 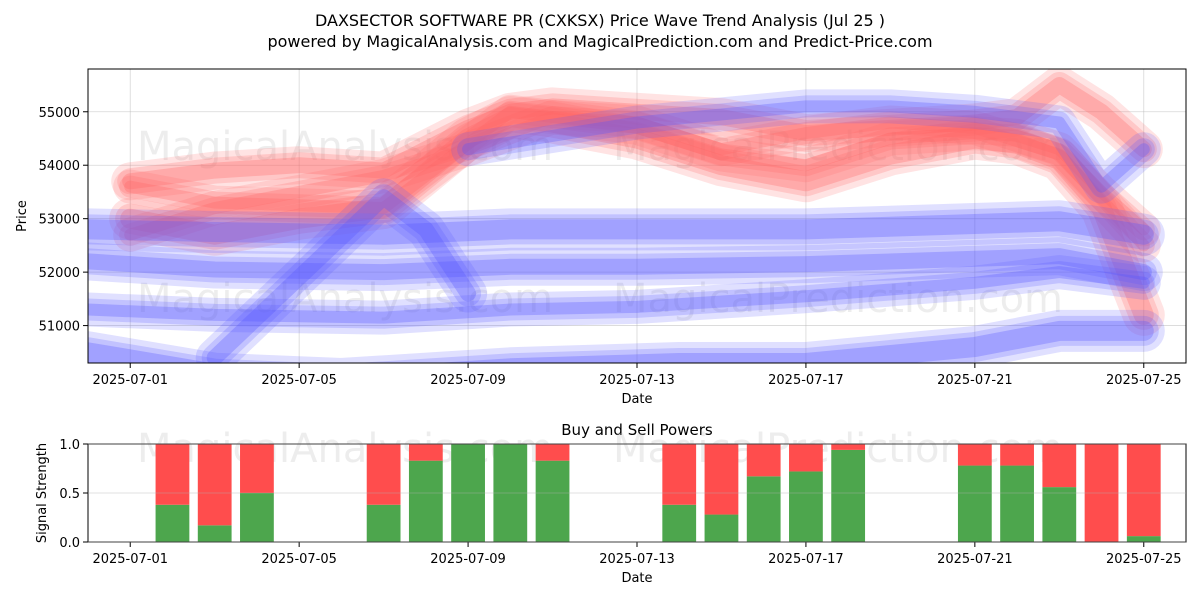 What do you see at coordinates (59, 113) in the screenshot?
I see `y-tick-label: 55000` at bounding box center [59, 113].